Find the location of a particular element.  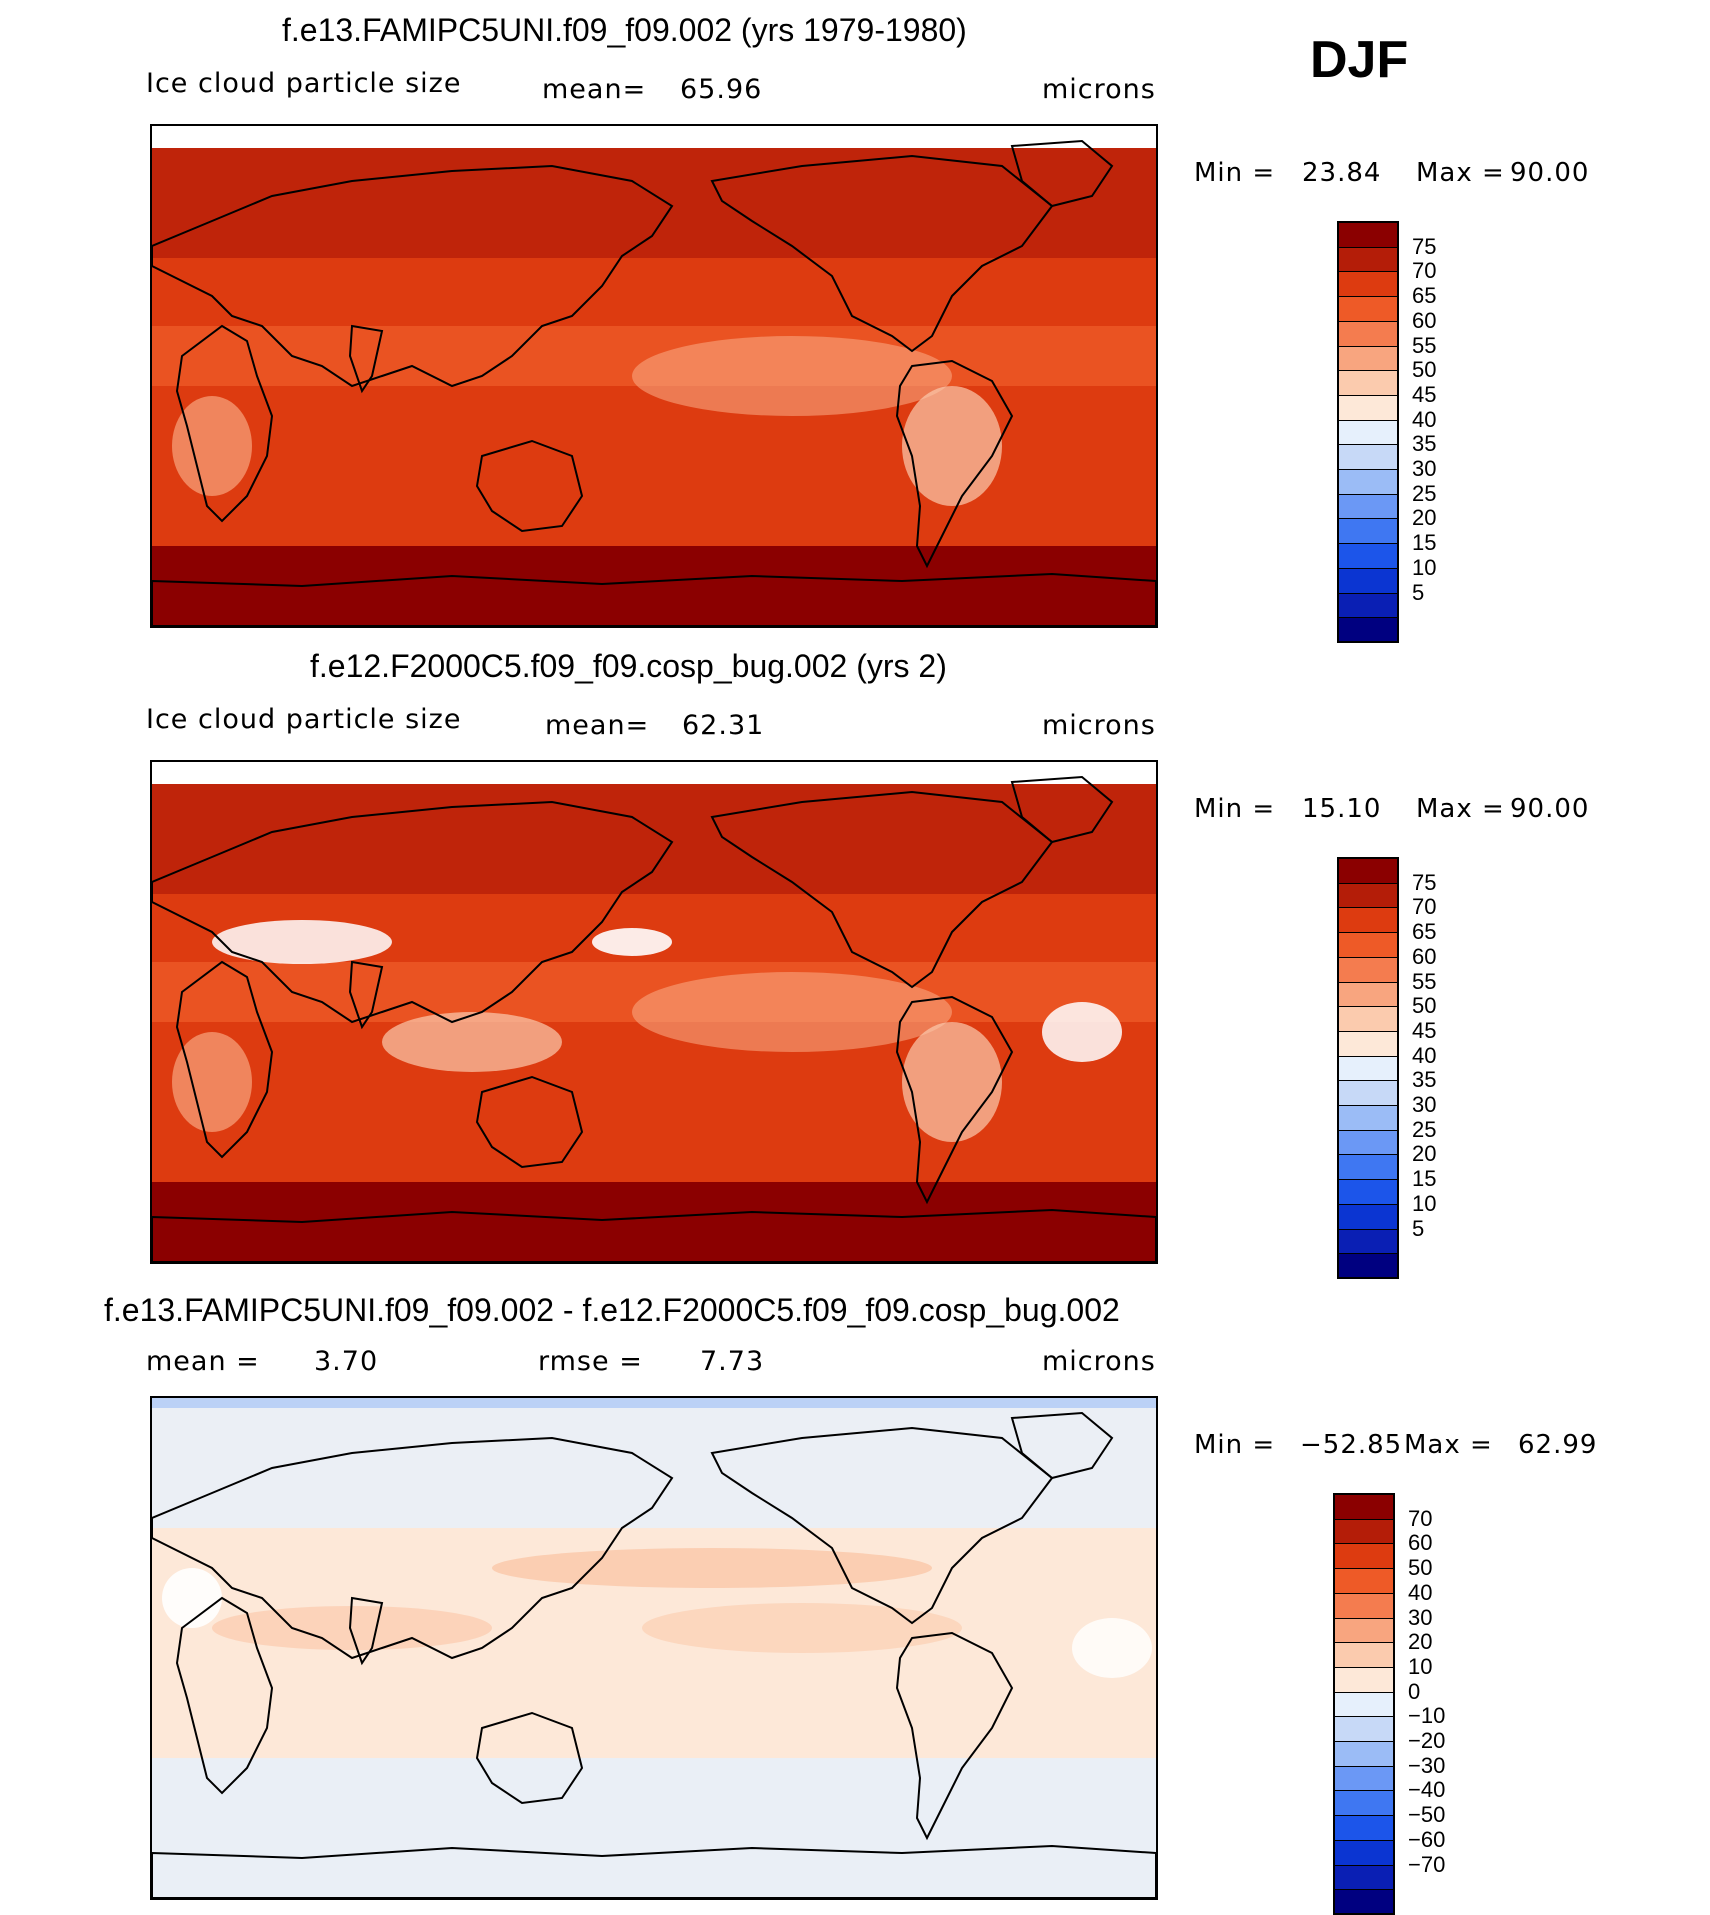

panel2-mean-label: mean= is located at coordinates (597, 725).